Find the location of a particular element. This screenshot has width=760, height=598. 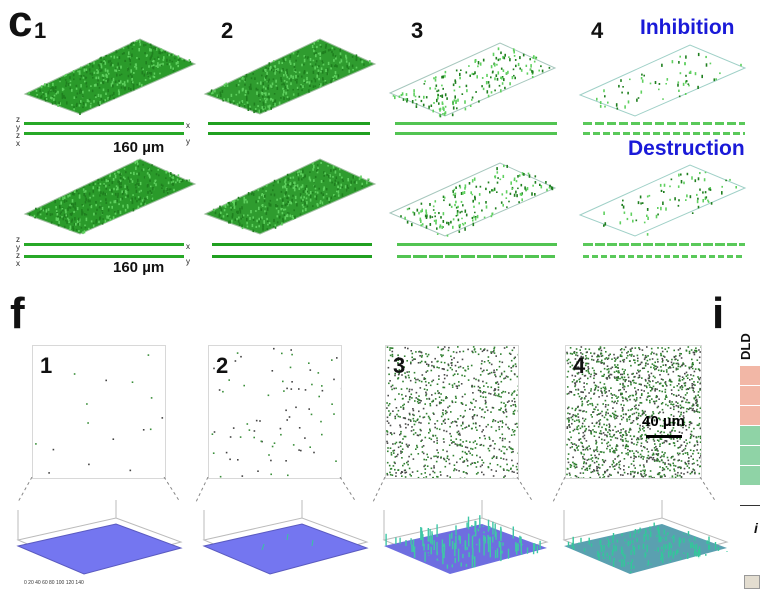

scale-label-f: 40 µm is located at coordinates (663, 421).